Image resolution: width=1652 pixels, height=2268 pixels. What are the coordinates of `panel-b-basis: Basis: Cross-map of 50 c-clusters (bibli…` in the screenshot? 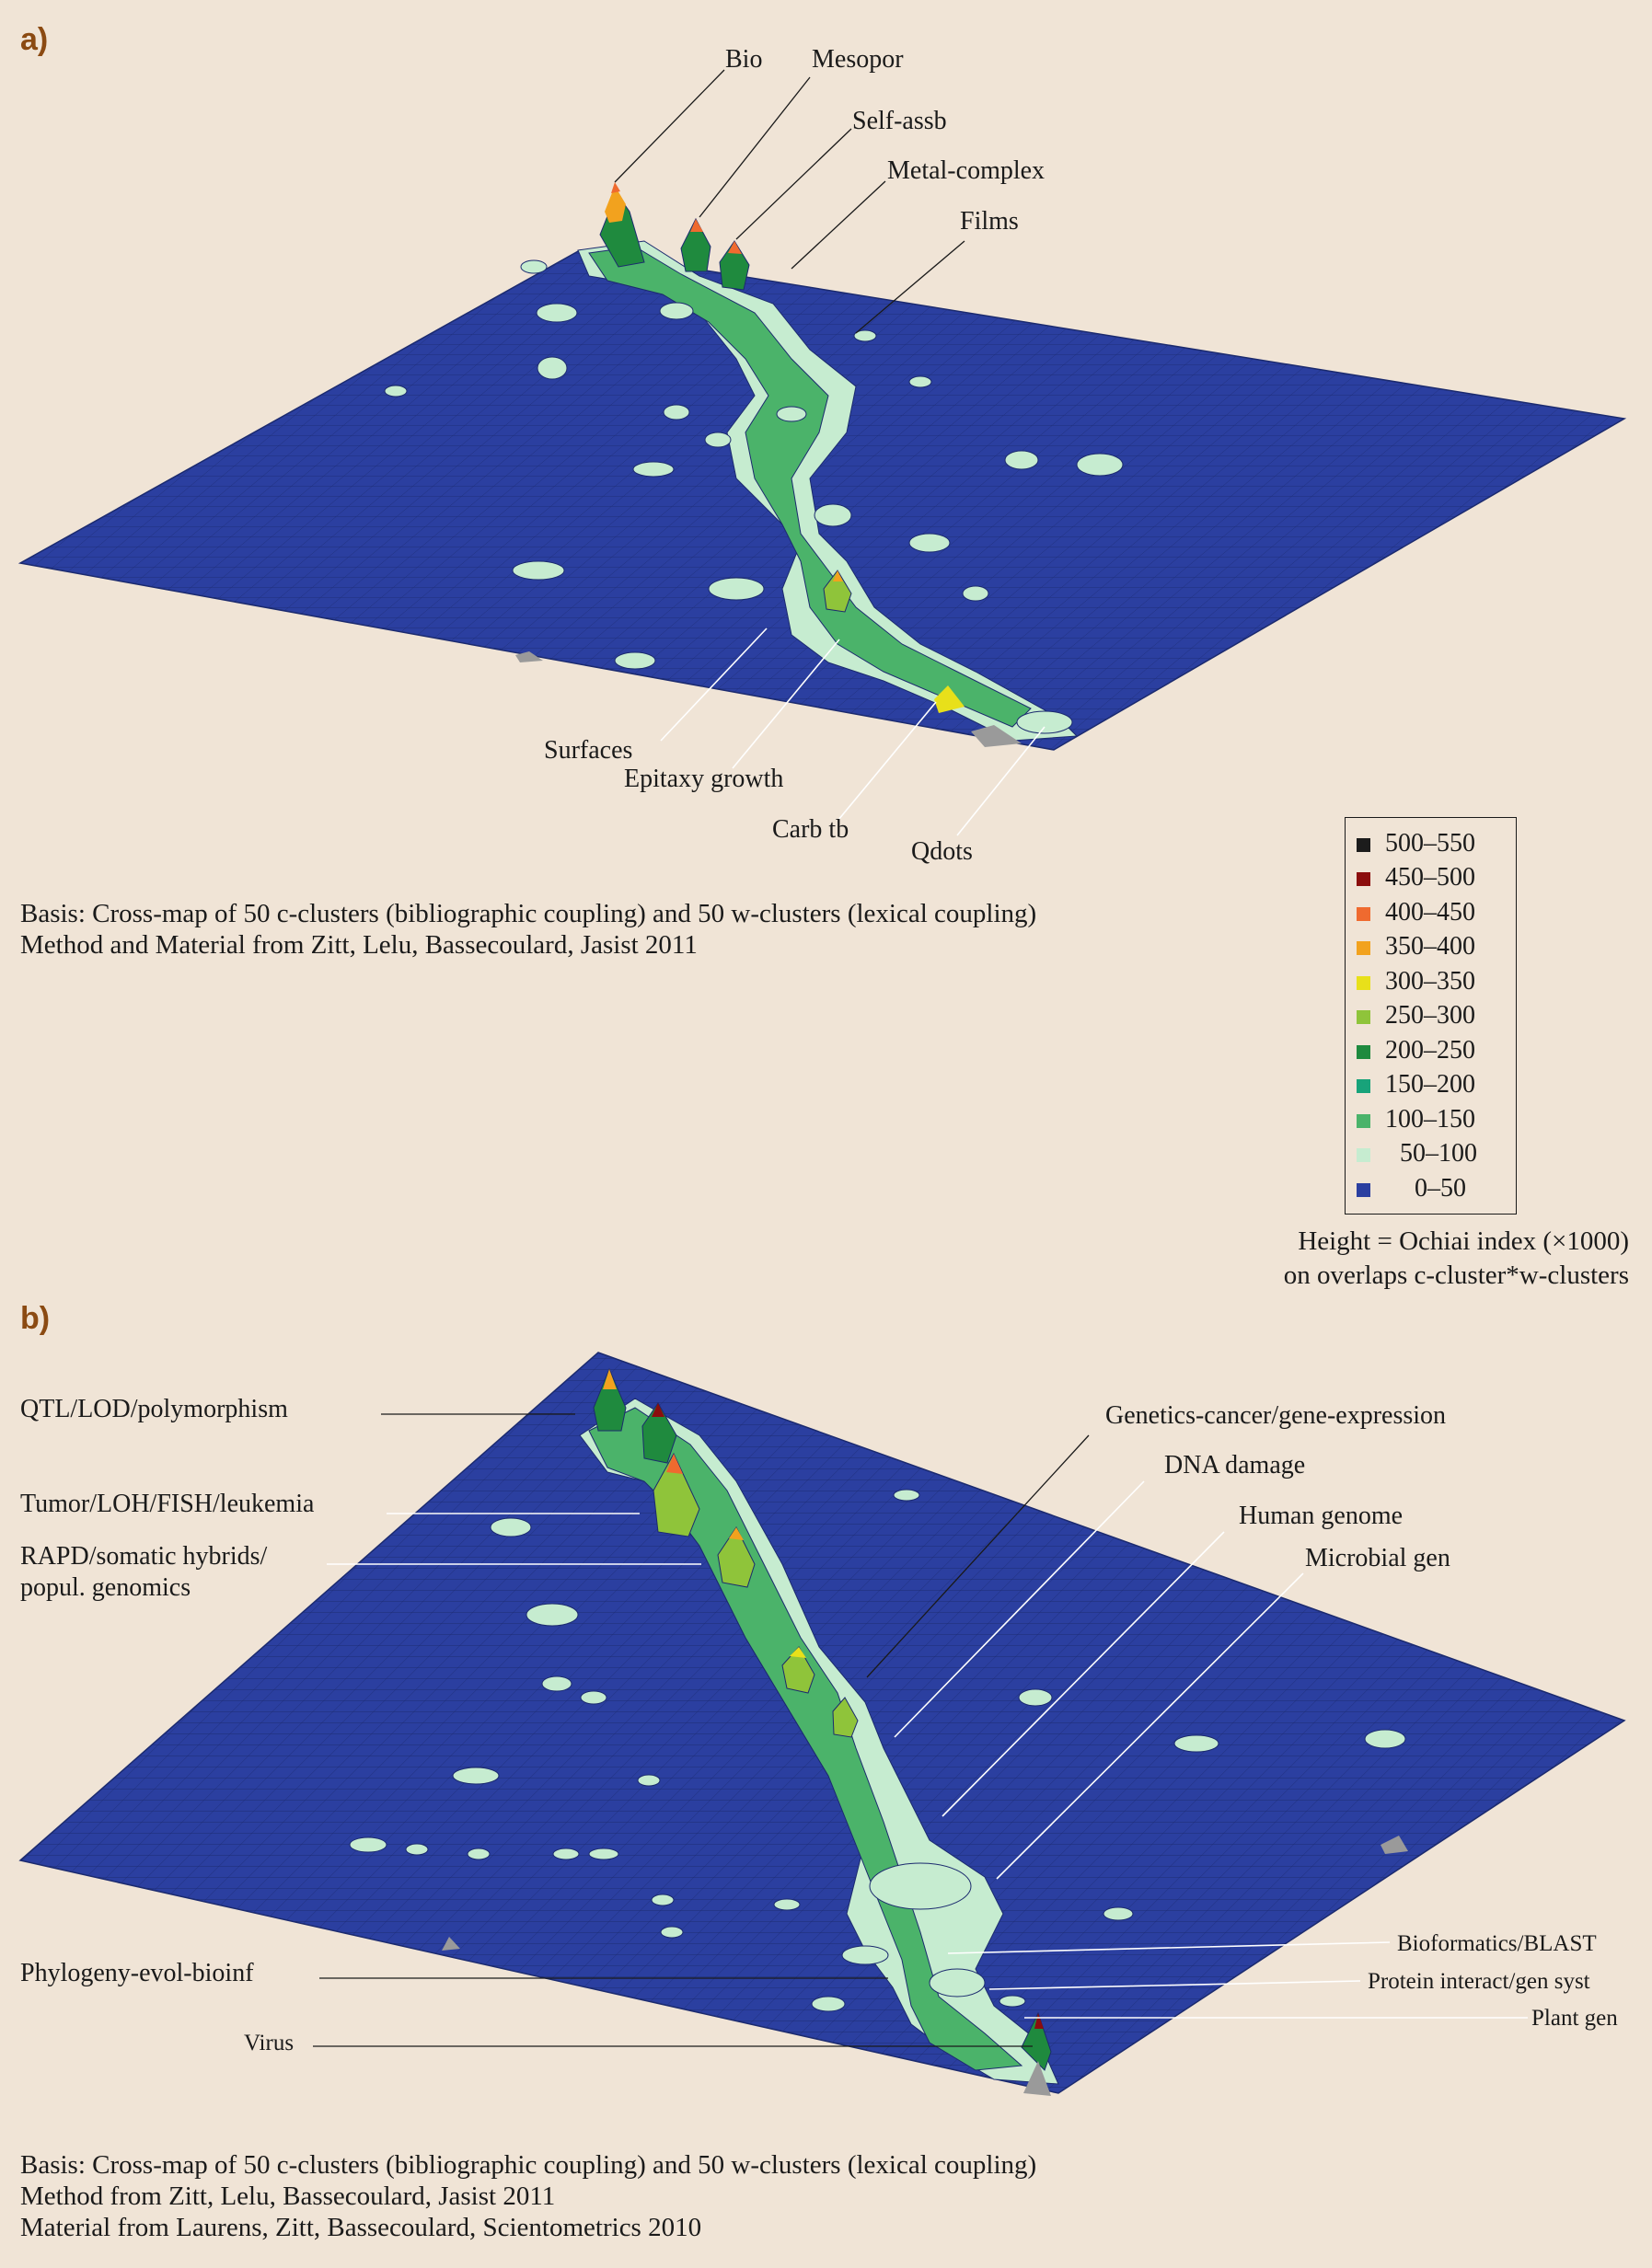 It's located at (528, 2196).